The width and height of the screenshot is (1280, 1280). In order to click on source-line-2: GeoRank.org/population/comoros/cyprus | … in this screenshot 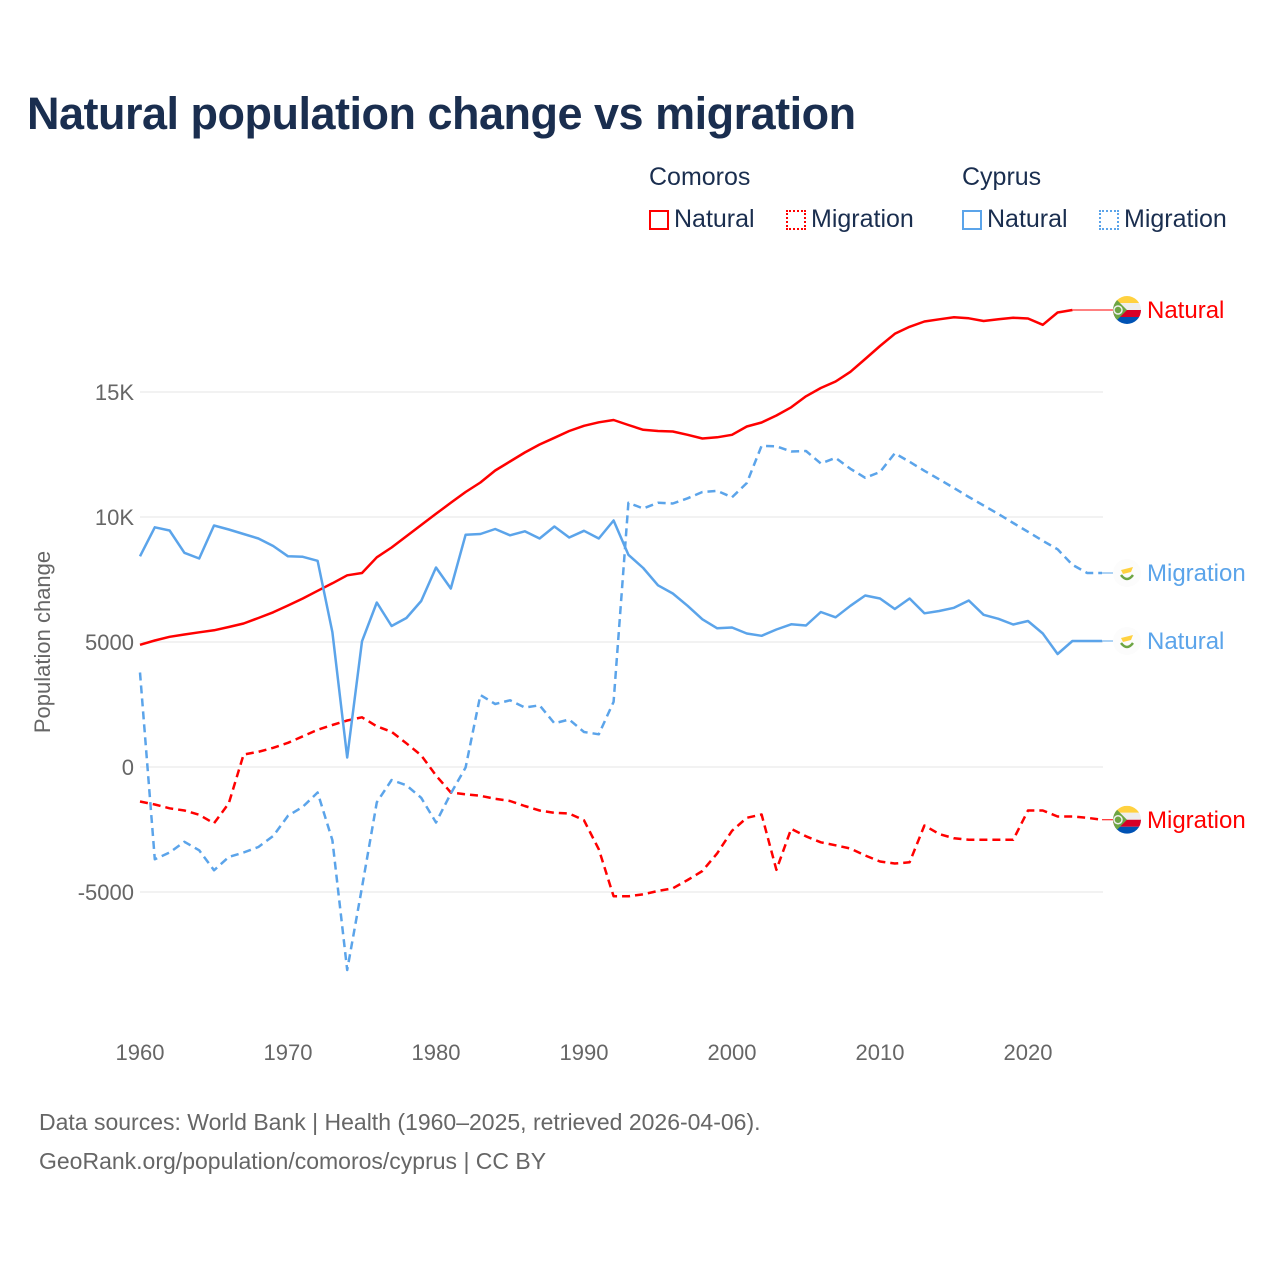, I will do `click(293, 1161)`.